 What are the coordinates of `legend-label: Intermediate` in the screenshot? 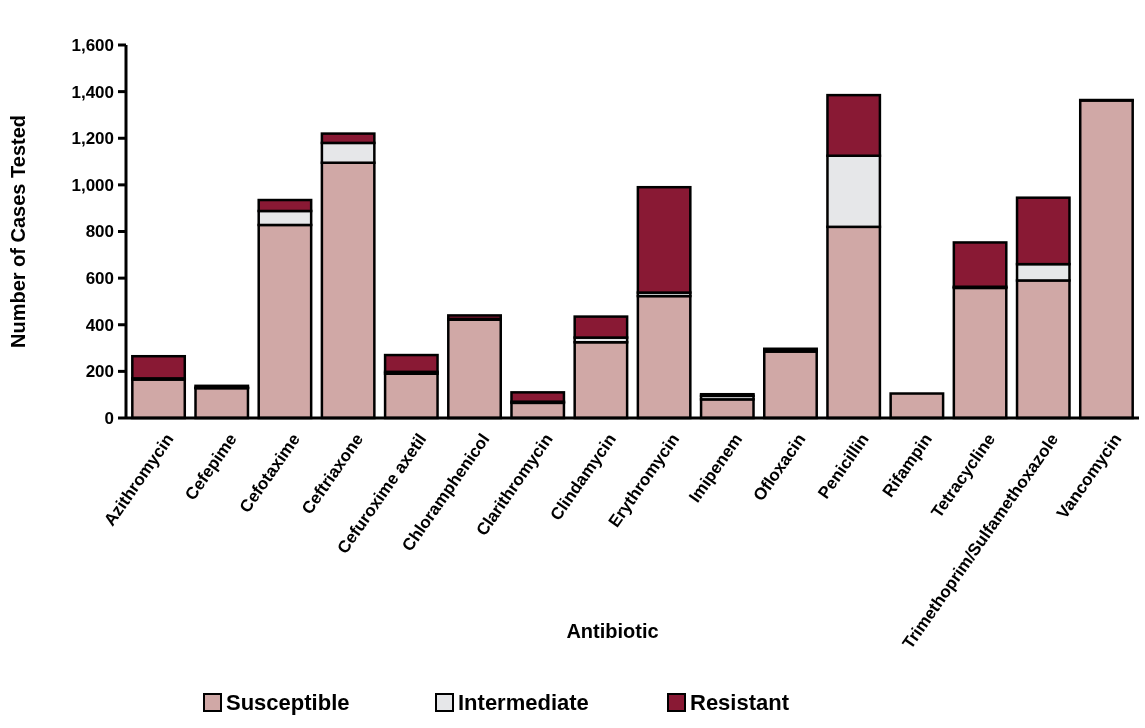 It's located at (523, 702).